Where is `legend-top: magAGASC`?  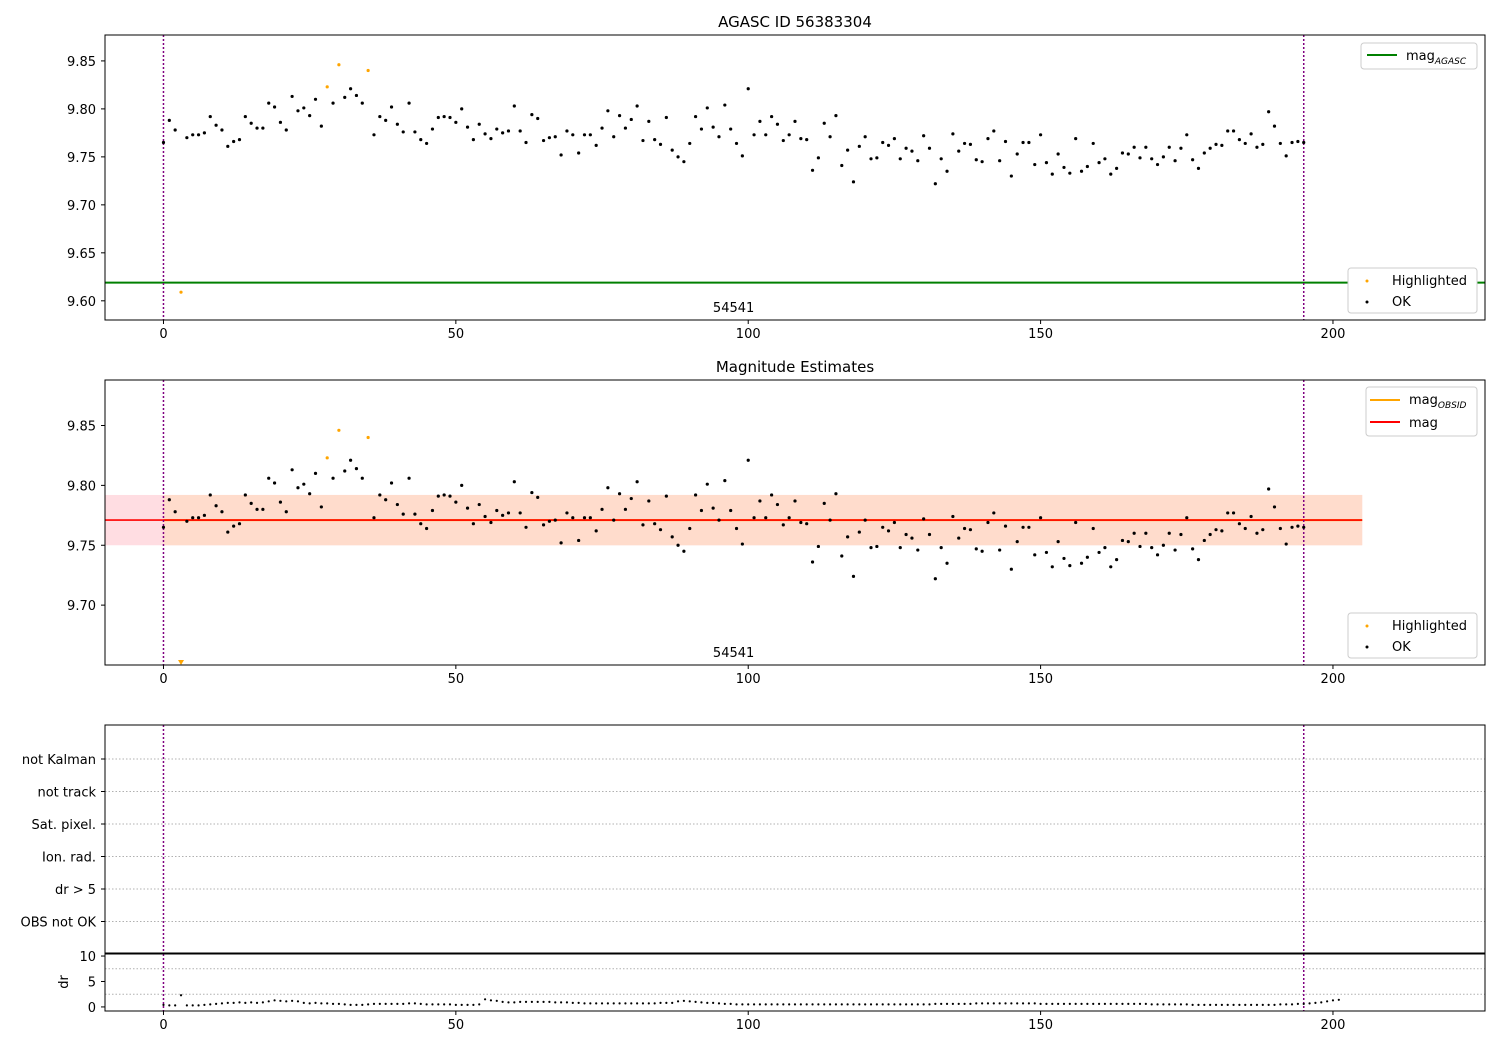 legend-top: magAGASC is located at coordinates (1419, 56).